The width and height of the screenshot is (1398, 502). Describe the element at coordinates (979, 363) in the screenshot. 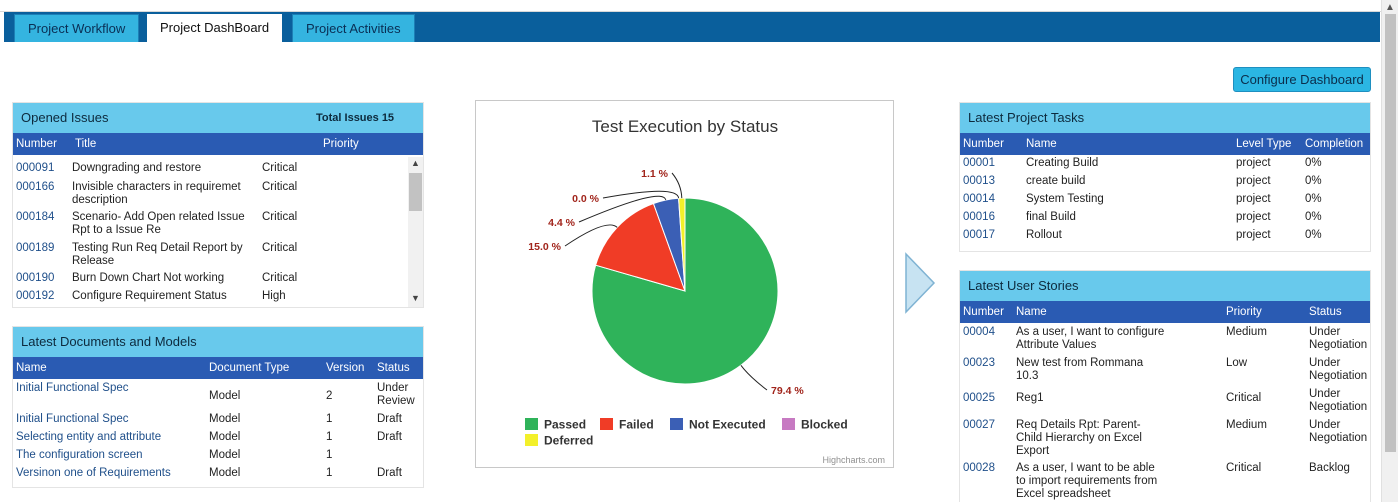

I see `story-number: 00023` at that location.